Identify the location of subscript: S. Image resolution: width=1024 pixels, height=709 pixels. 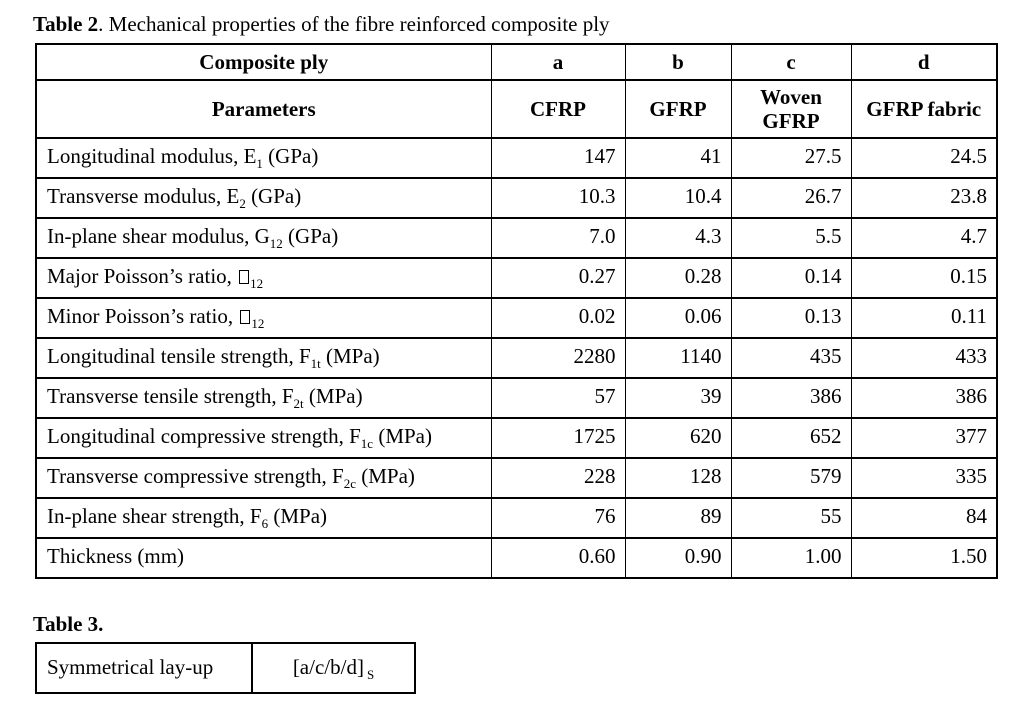
(370, 675).